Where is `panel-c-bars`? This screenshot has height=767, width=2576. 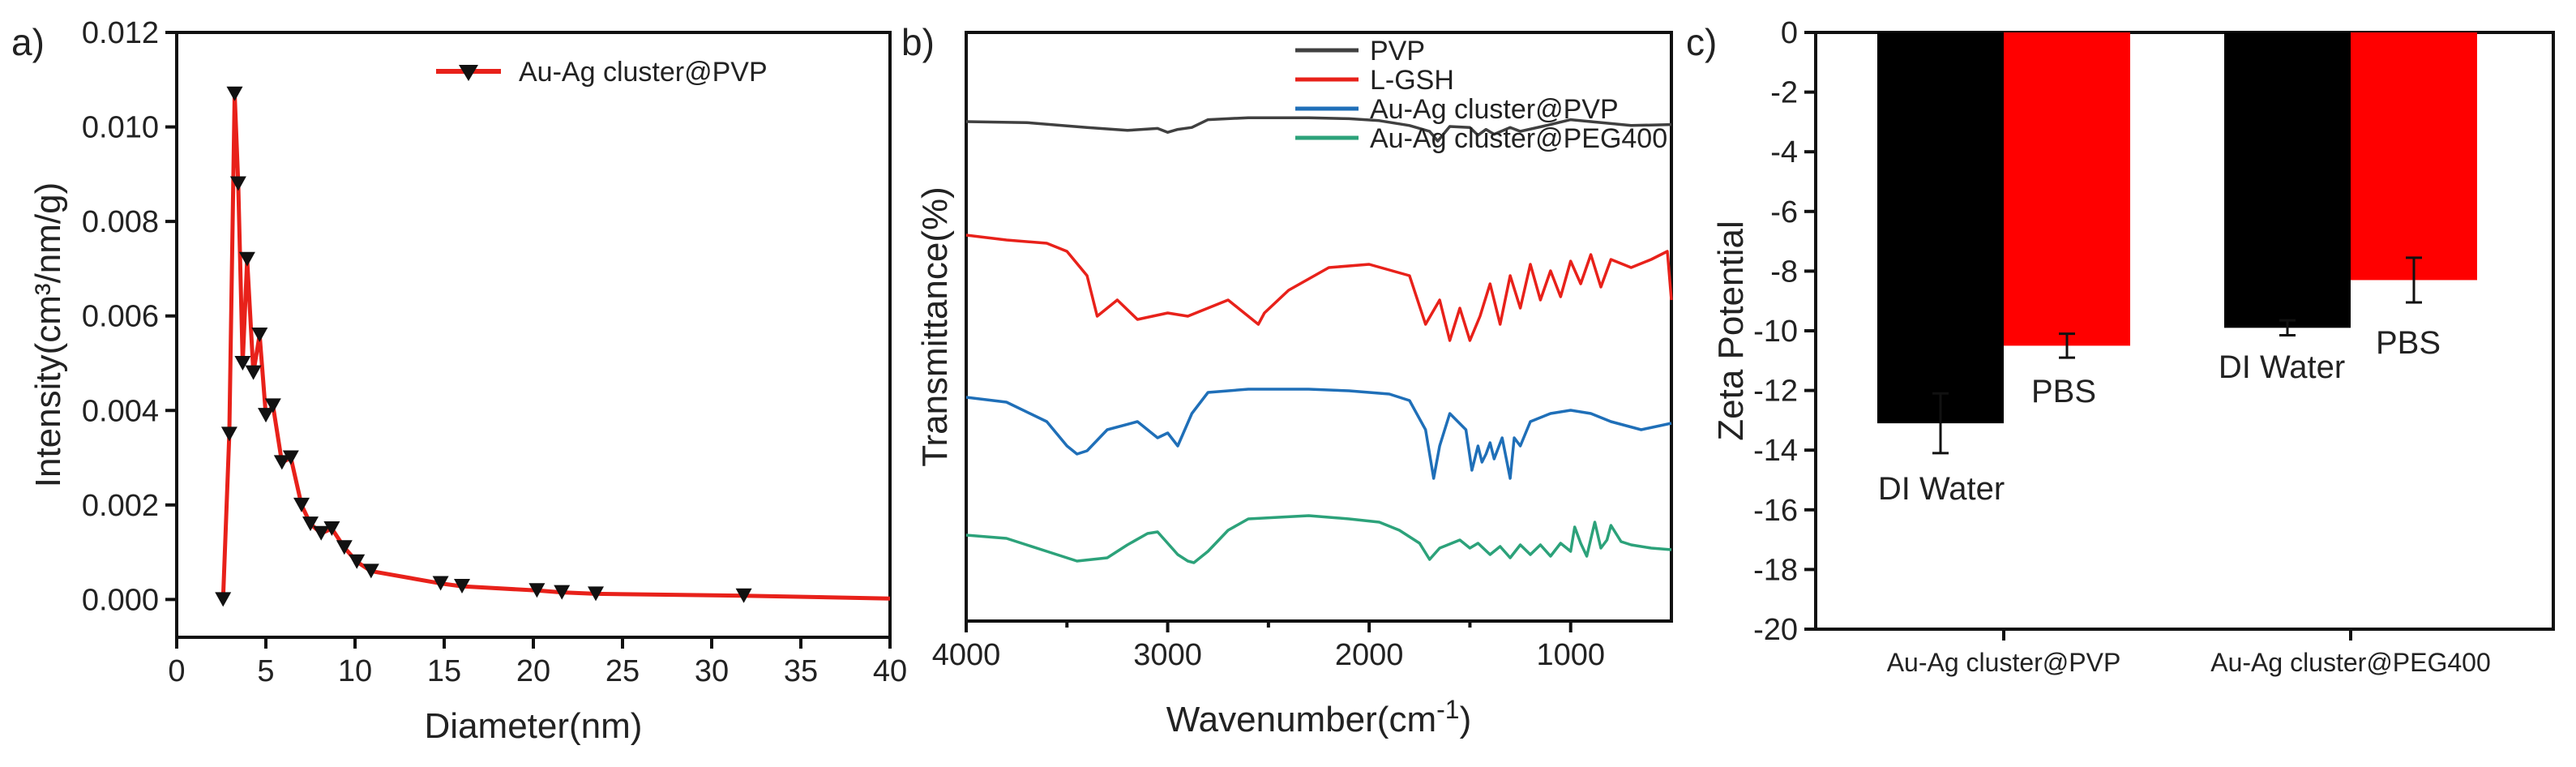 panel-c-bars is located at coordinates (2177, 243).